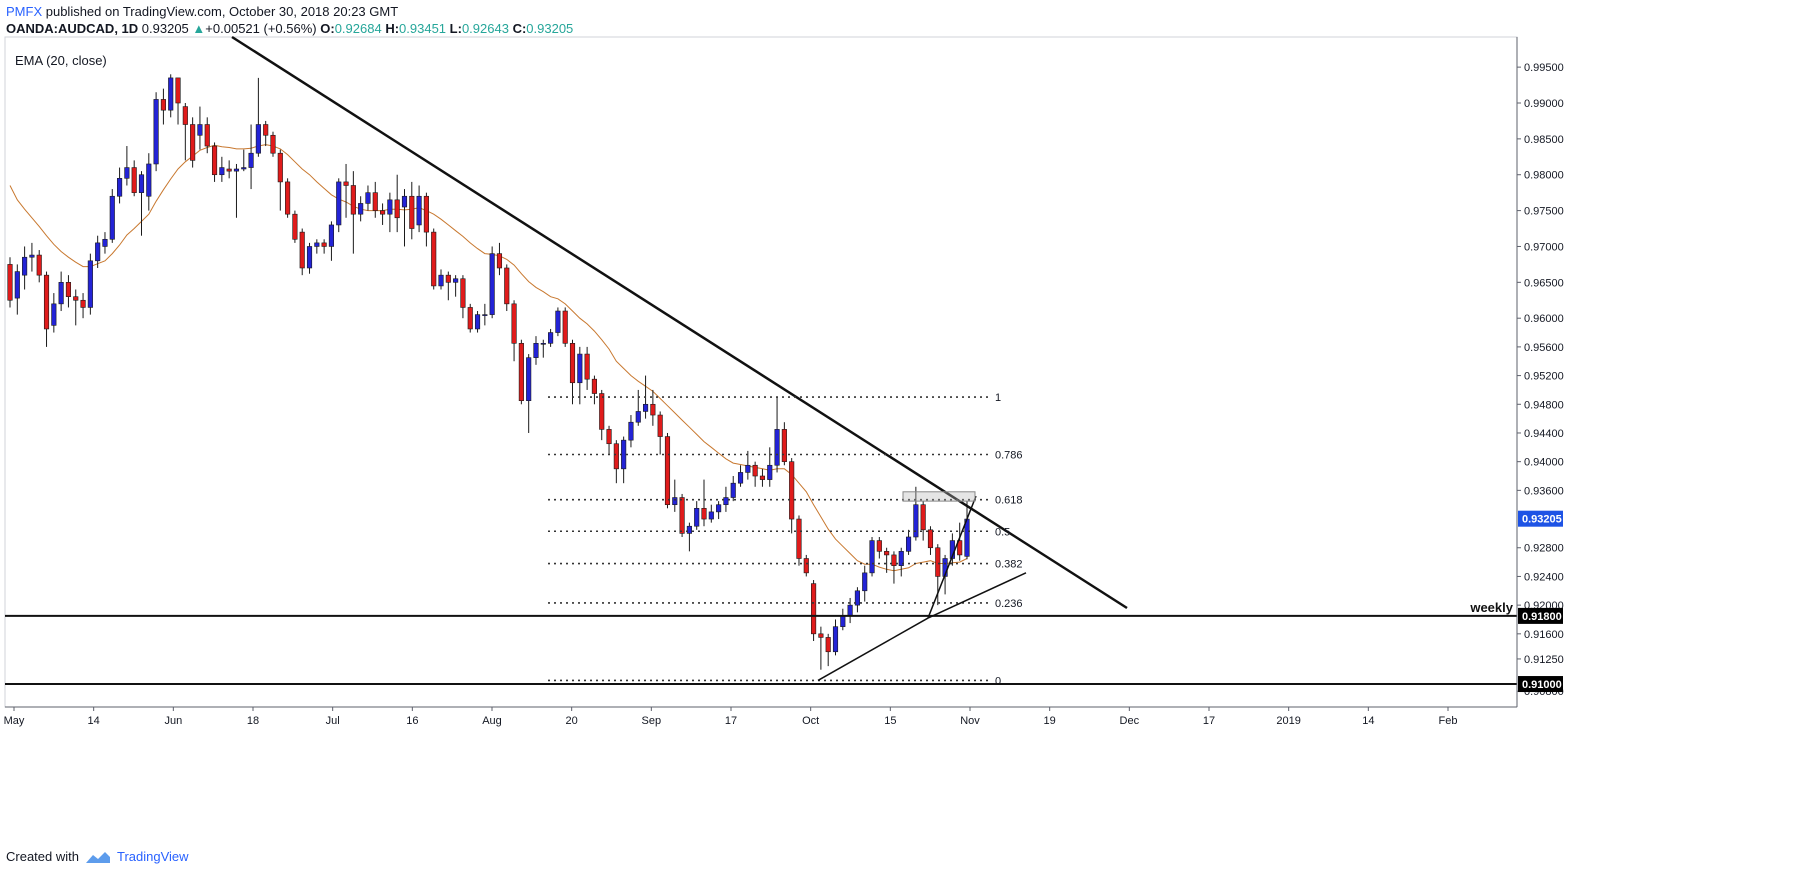  I want to click on last-price-text: 0.93205, so click(165, 28).